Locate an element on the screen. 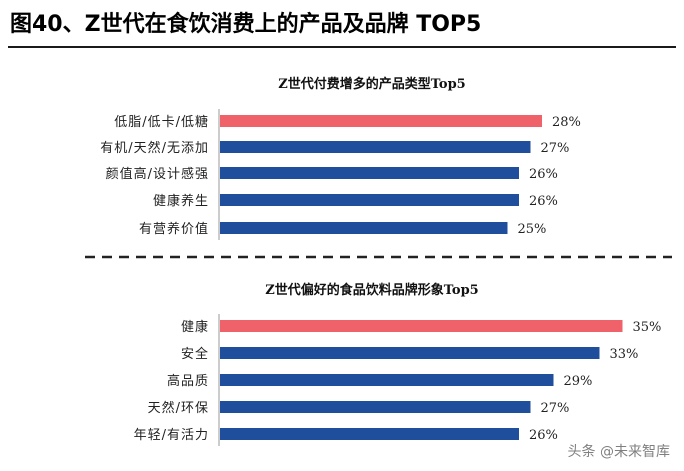 The image size is (684, 471). category-label: 健康养生 is located at coordinates (181, 201).